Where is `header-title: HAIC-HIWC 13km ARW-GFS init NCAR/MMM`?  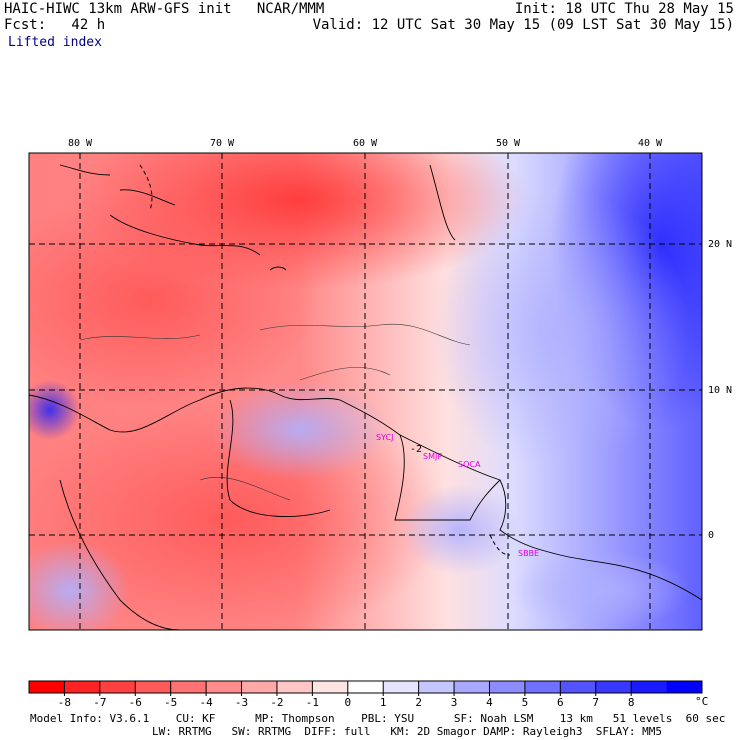
header-title: HAIC-HIWC 13km ARW-GFS init NCAR/MMM is located at coordinates (164, 9).